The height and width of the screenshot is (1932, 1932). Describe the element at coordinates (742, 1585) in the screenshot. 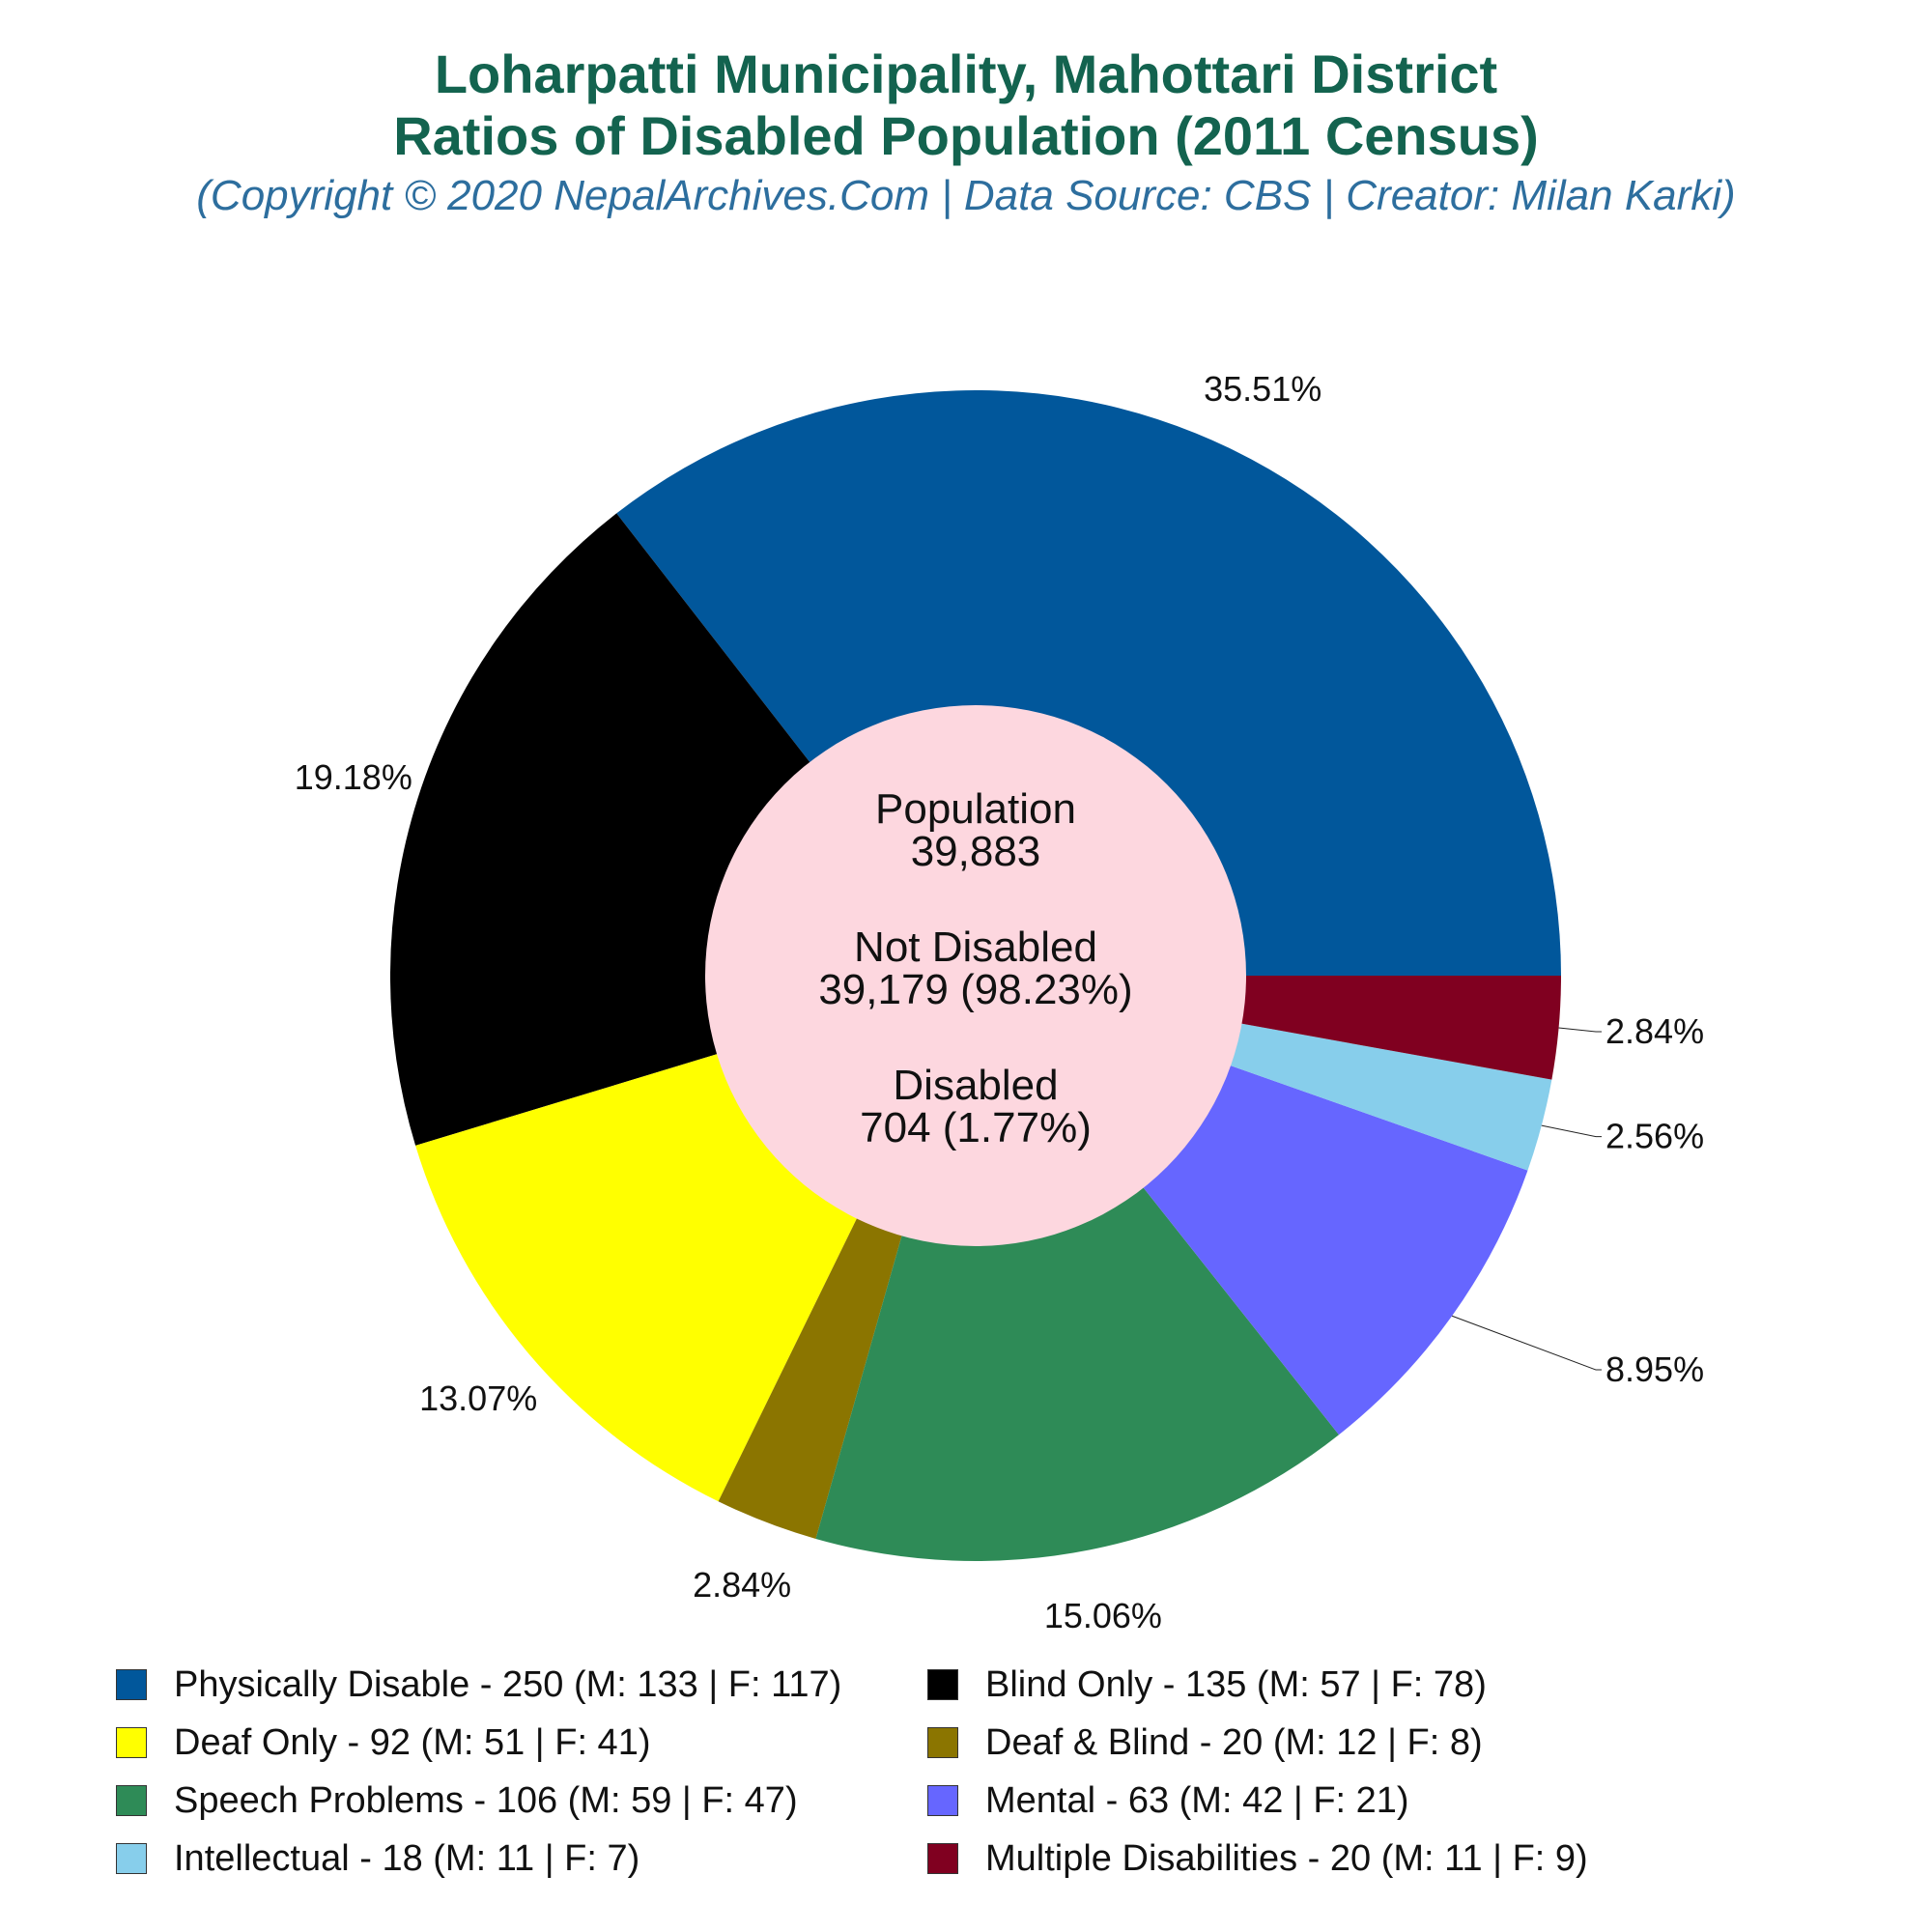

I see `slice-label-deaf-blind: 2.84%` at that location.